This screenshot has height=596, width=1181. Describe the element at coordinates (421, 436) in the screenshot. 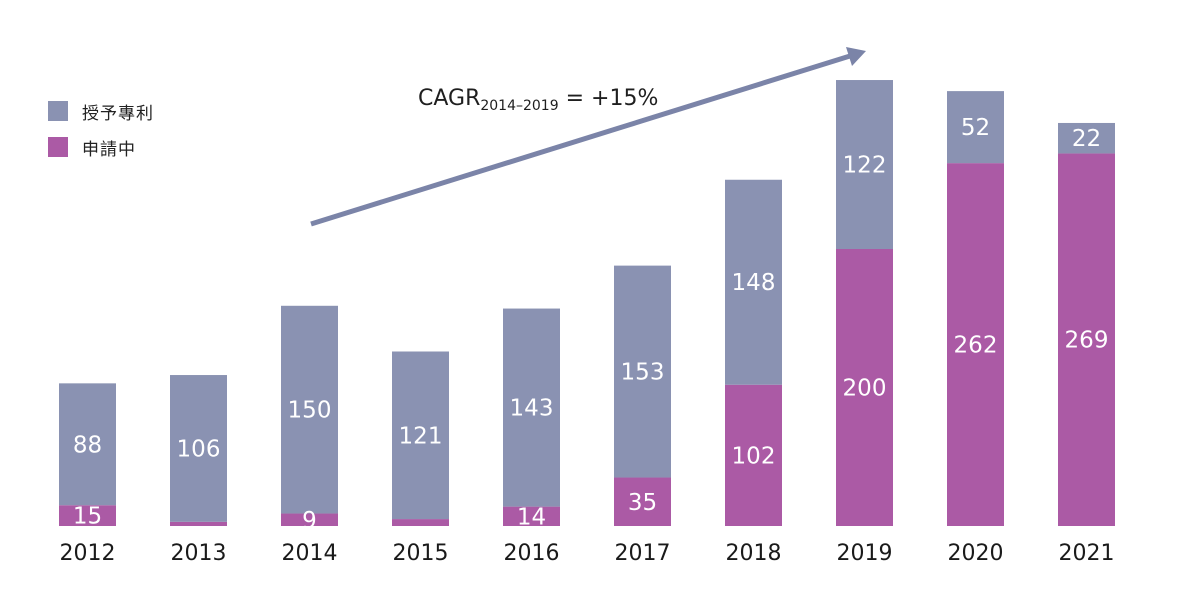

I see `data-label-granted-2015: 121` at that location.